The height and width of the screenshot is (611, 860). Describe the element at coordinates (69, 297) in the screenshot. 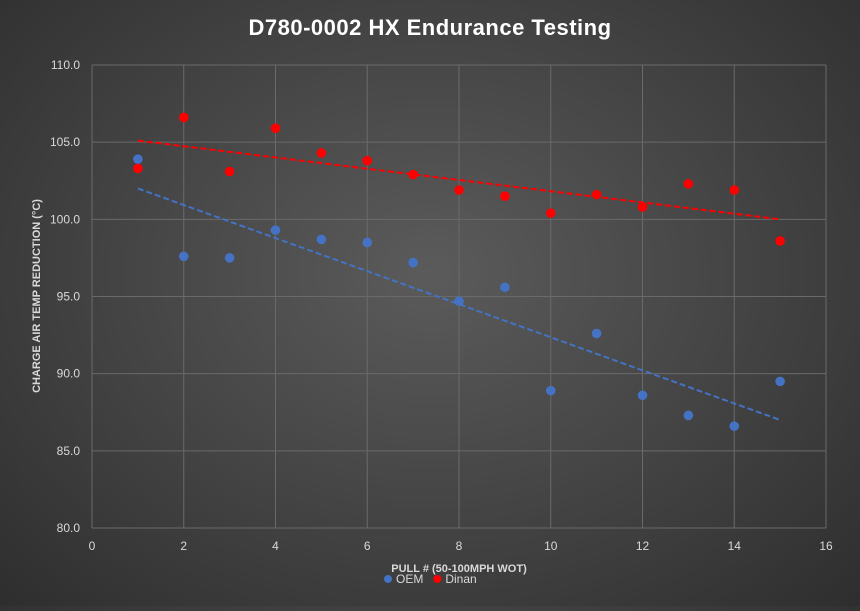

I see `y-tick-label: 95.0` at that location.